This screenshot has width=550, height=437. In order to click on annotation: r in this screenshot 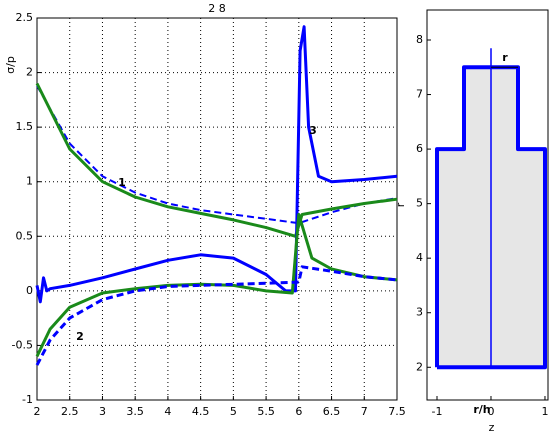, I will do `click(505, 57)`.